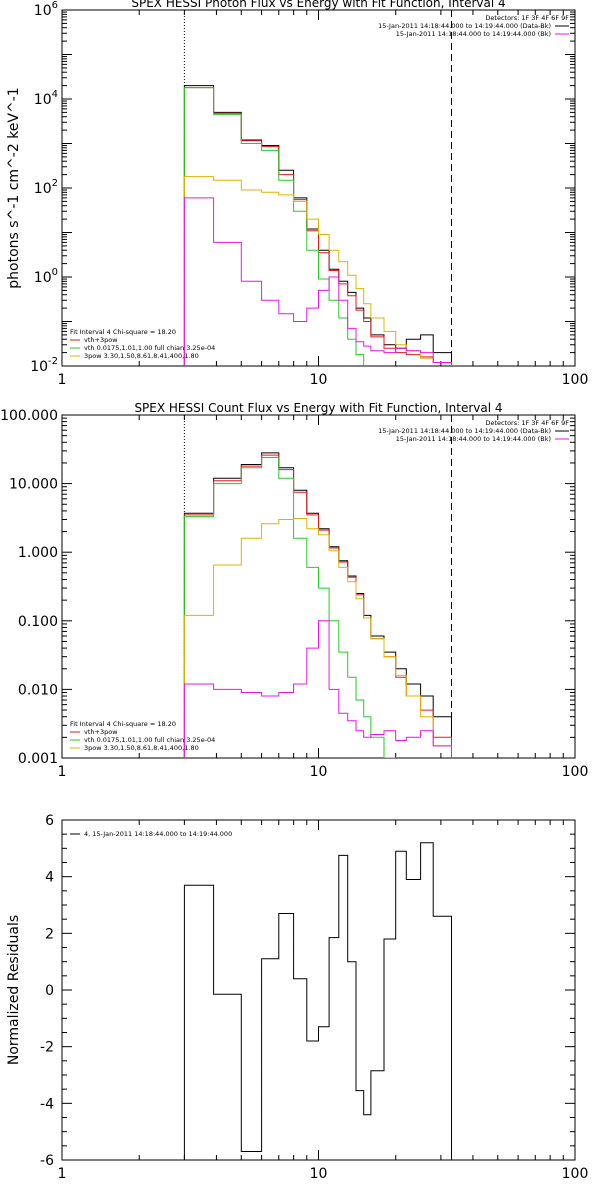 This screenshot has height=1200, width=600. What do you see at coordinates (55, 183) in the screenshot?
I see `y-tick-exponent: 2` at bounding box center [55, 183].